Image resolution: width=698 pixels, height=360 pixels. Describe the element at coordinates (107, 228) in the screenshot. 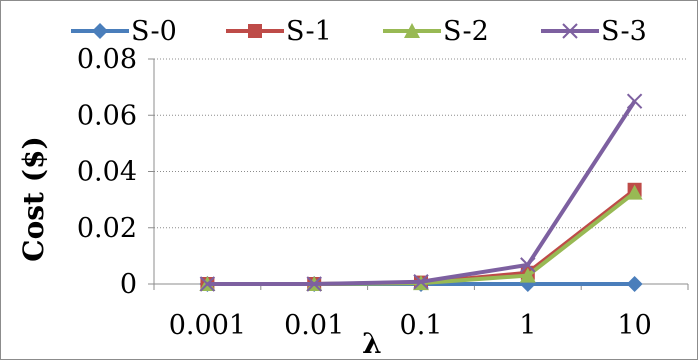

I see `y-tick-label: 0.02` at that location.